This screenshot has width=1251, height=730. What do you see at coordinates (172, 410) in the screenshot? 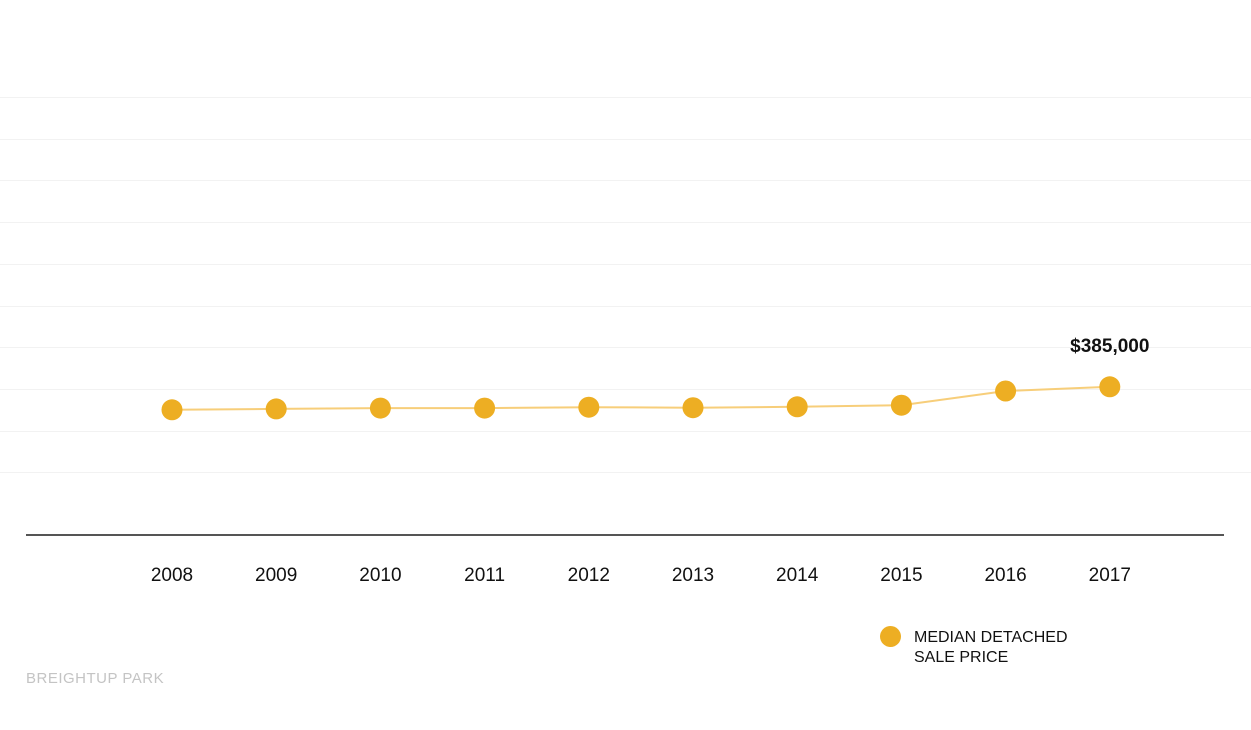
I see `data-point-2008` at bounding box center [172, 410].